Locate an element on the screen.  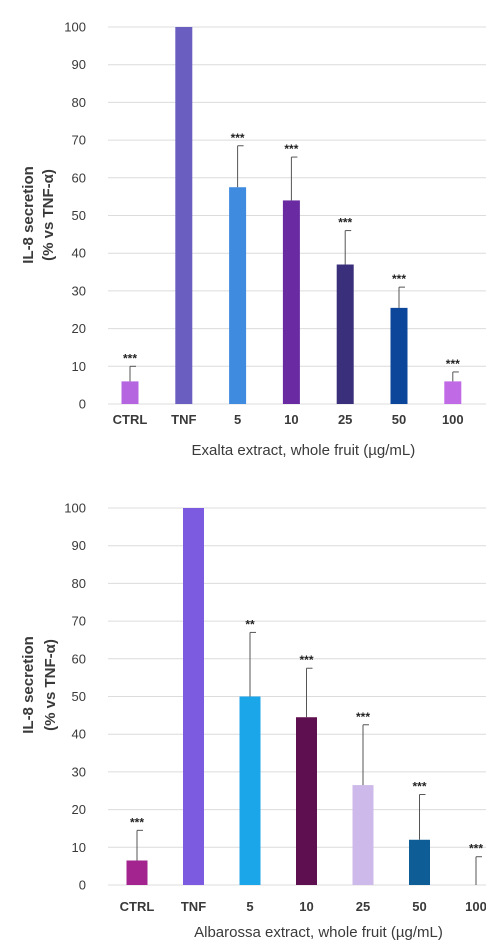
x-axis-label: Exalta extract, whole fruit (µg/mL) is located at coordinates (304, 450).